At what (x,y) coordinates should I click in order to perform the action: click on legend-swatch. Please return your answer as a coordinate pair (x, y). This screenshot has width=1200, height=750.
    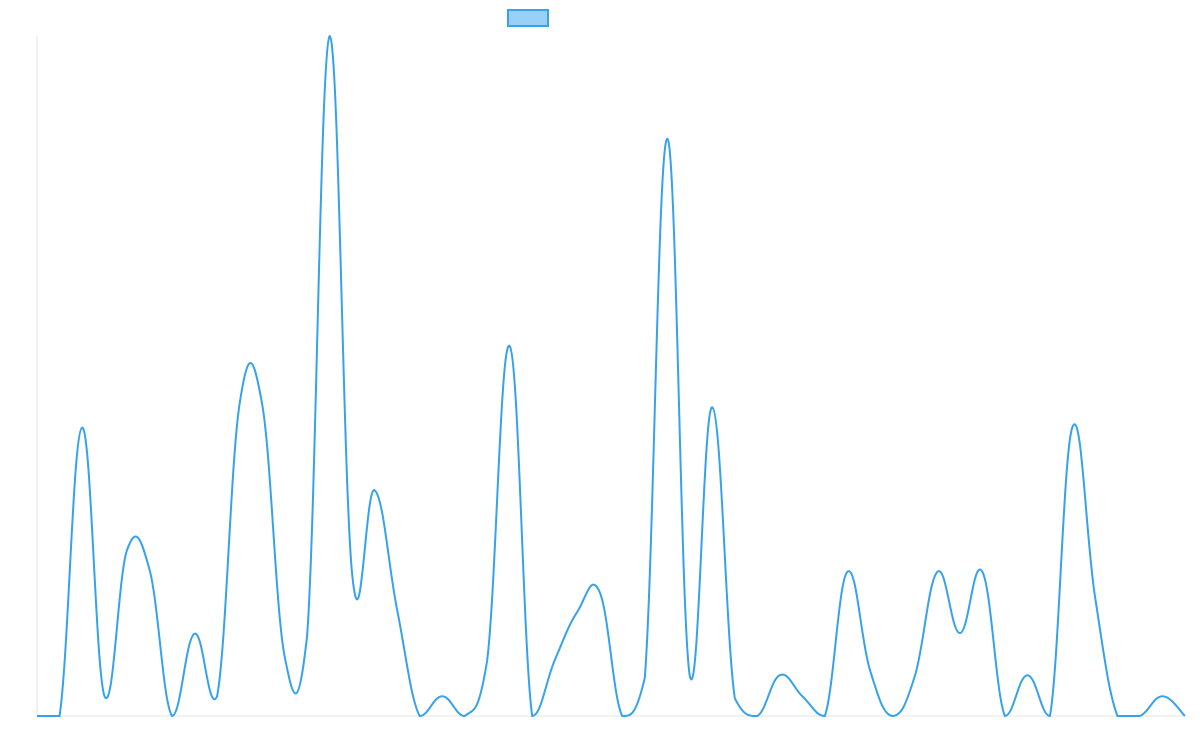
    Looking at the image, I should click on (528, 18).